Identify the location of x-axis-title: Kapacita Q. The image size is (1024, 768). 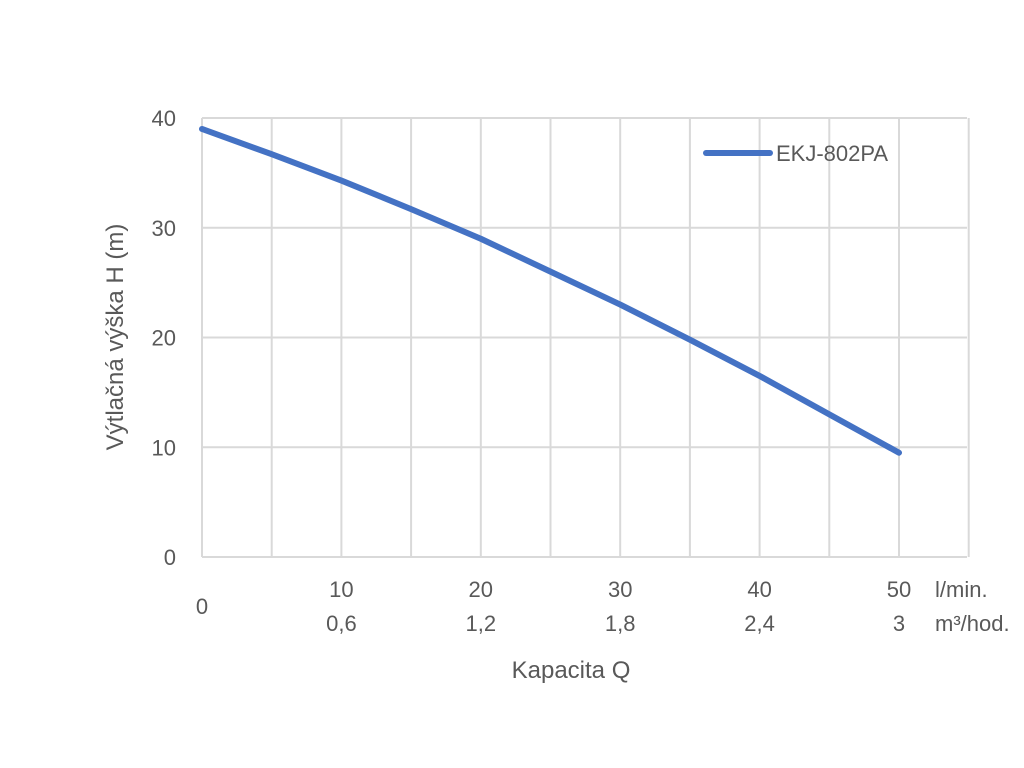
(571, 670).